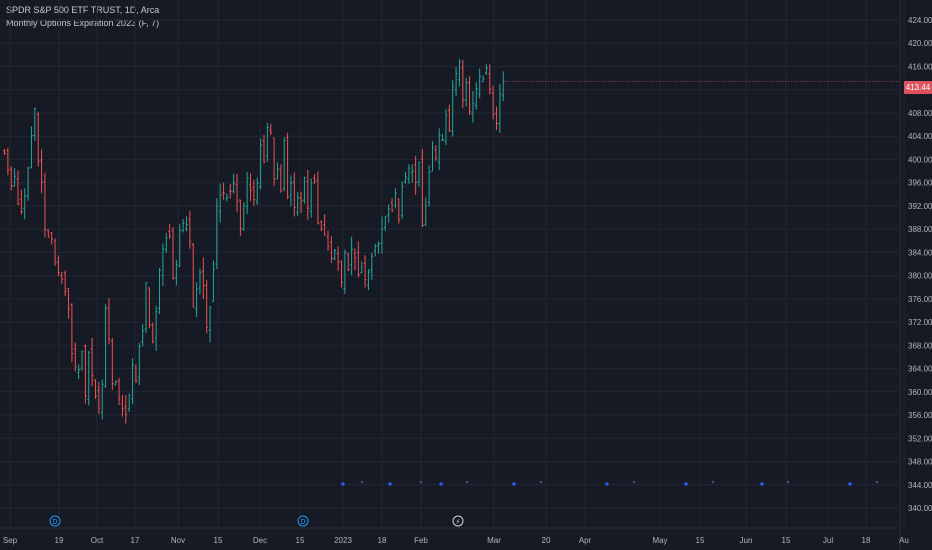 Image resolution: width=932 pixels, height=550 pixels. What do you see at coordinates (920, 485) in the screenshot?
I see `y-tick-label: 344.00` at bounding box center [920, 485].